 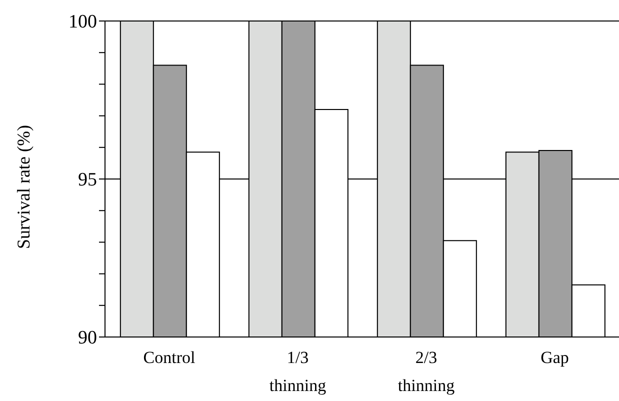 I want to click on y-axis-title: Survival rate (%), so click(x=23, y=187).